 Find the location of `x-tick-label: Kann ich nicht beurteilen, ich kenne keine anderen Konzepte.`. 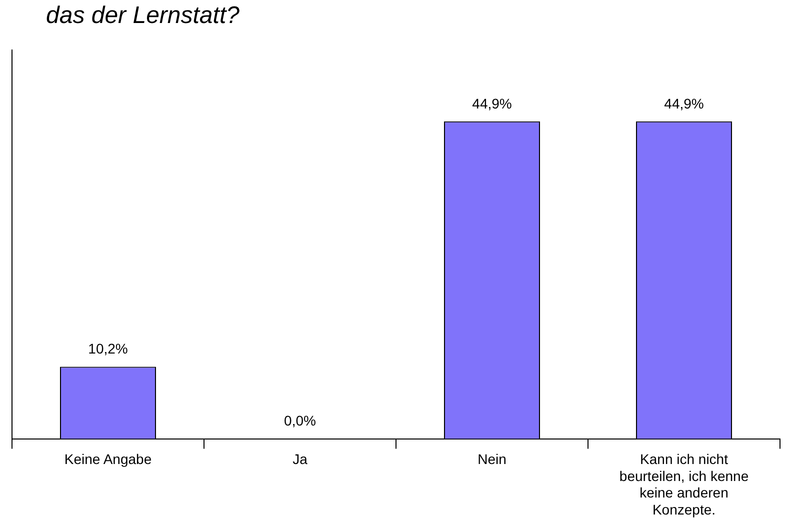

x-tick-label: Kann ich nicht beurteilen, ich kenne keine anderen Konzepte. is located at coordinates (684, 484).